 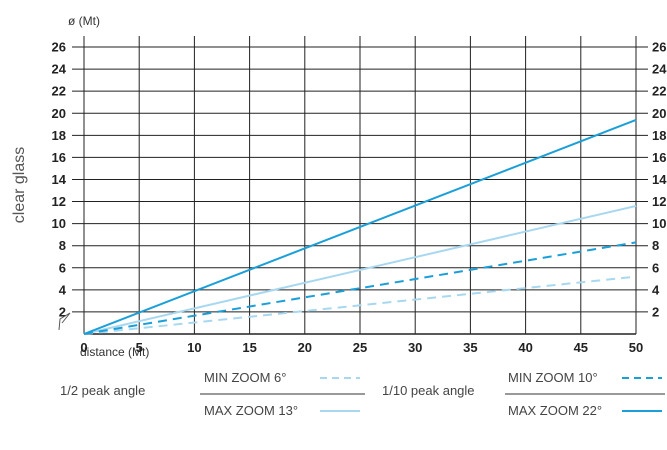 I want to click on y-tick-label-right: 10, so click(x=659, y=223).